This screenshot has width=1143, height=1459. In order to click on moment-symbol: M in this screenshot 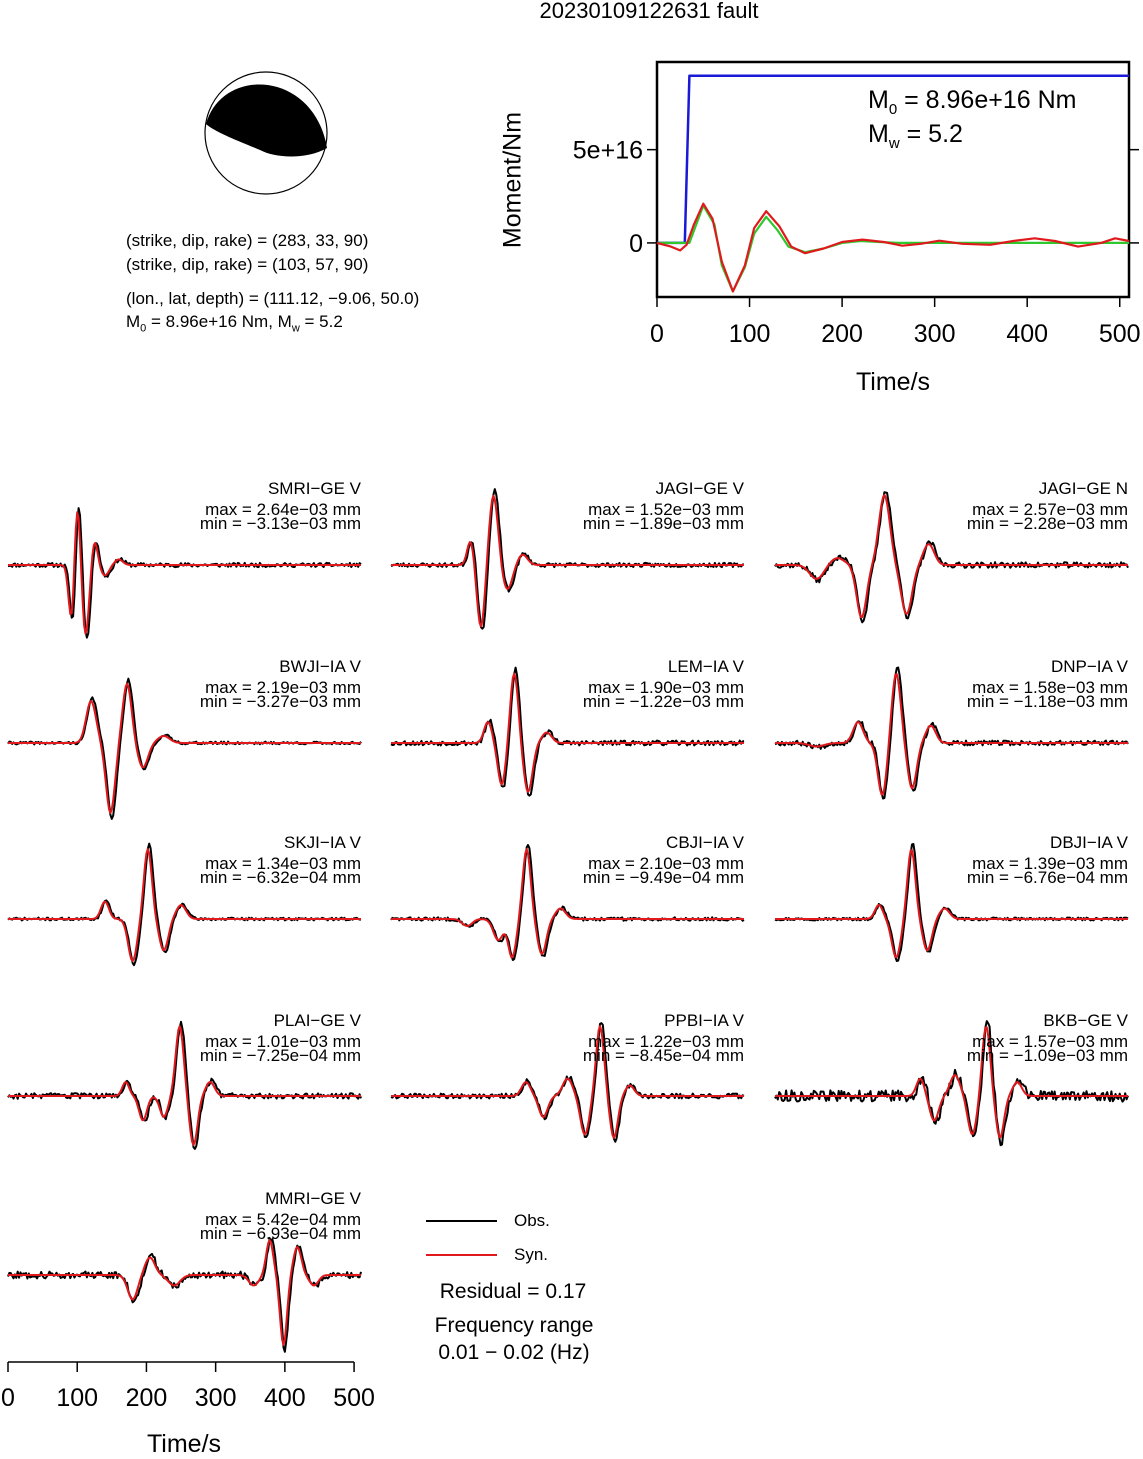, I will do `click(133, 321)`.